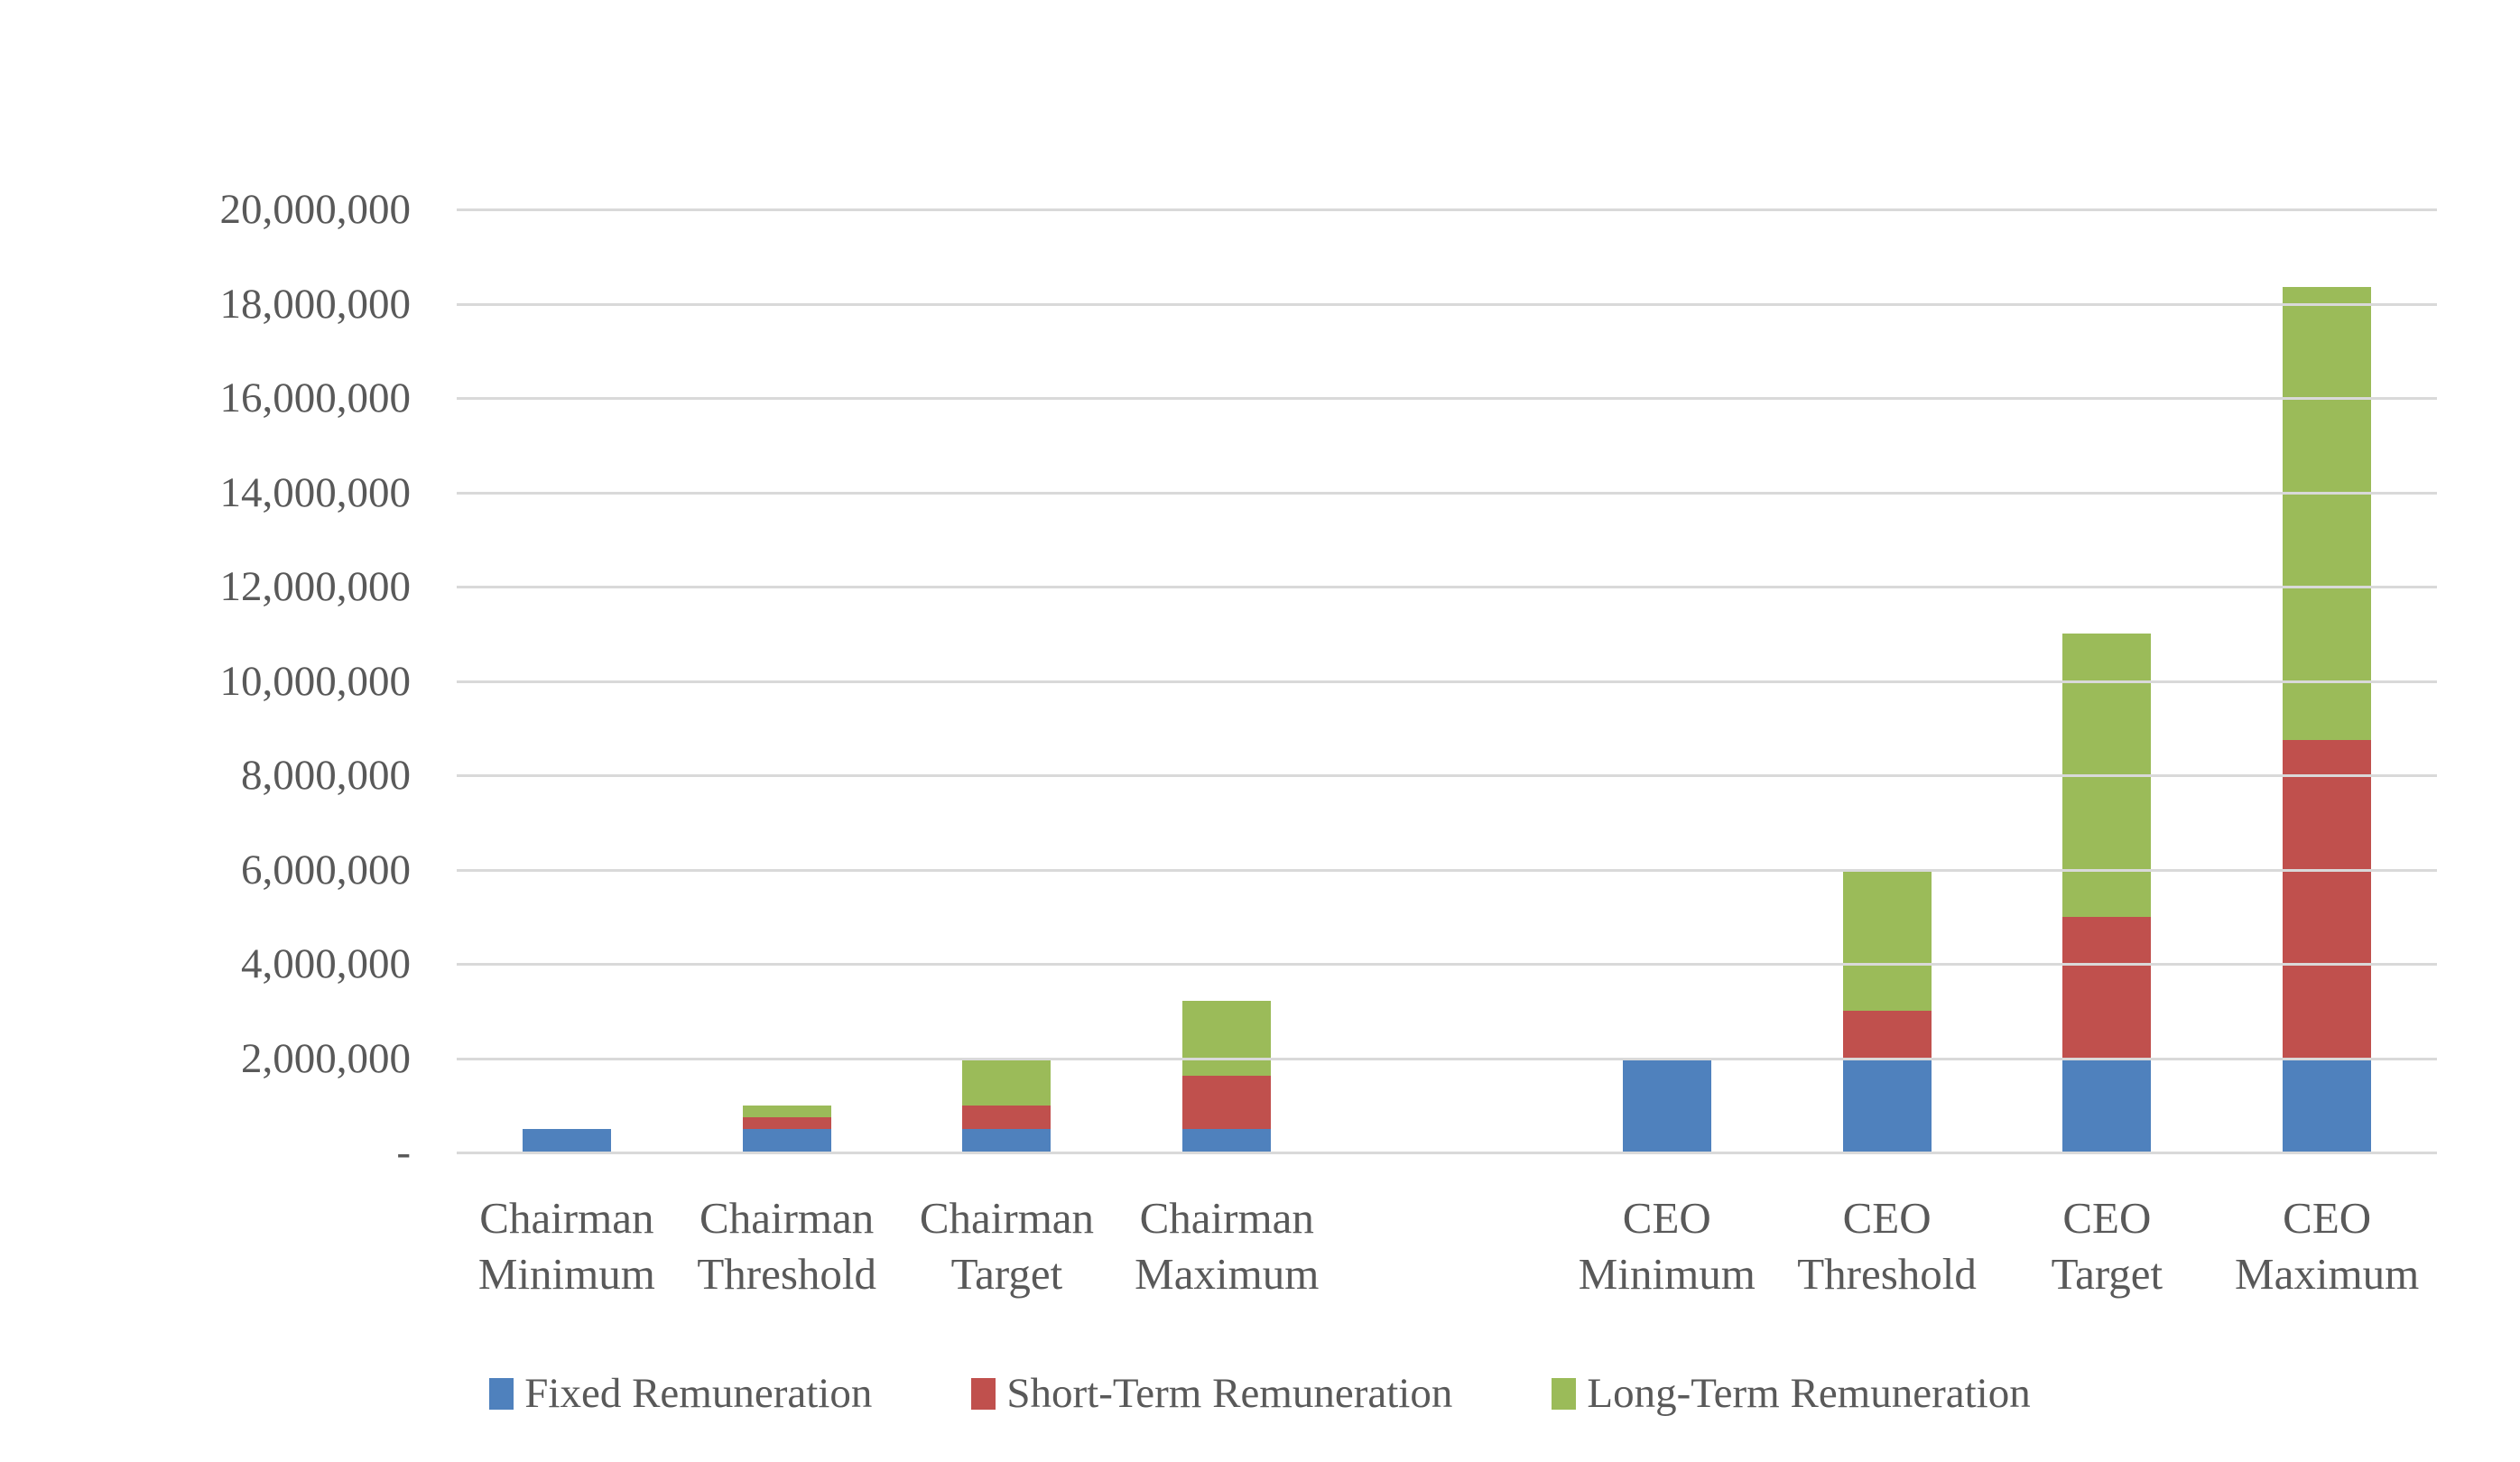  Describe the element at coordinates (326, 963) in the screenshot. I see `y-tick-label: 4,000,000` at that location.